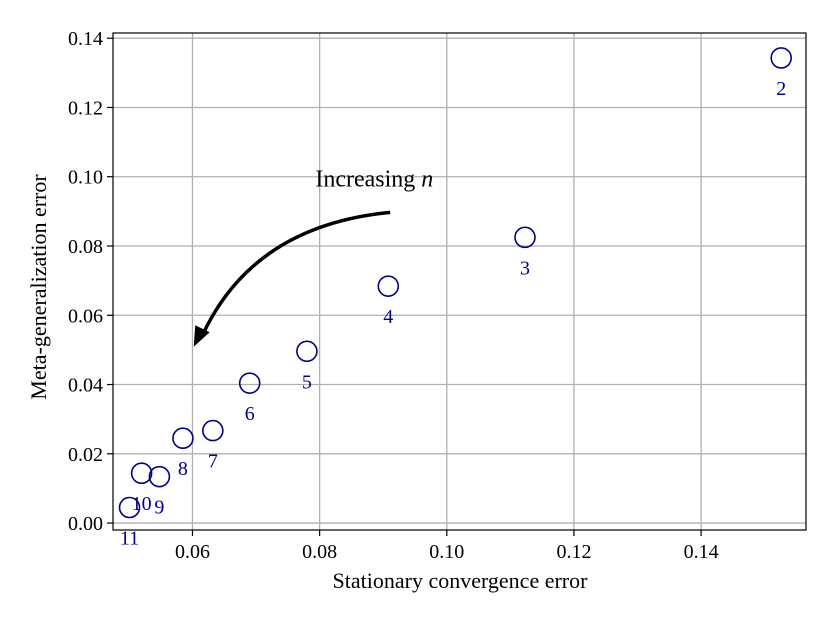  I want to click on y-tick-label: 0.00, so click(85, 524).